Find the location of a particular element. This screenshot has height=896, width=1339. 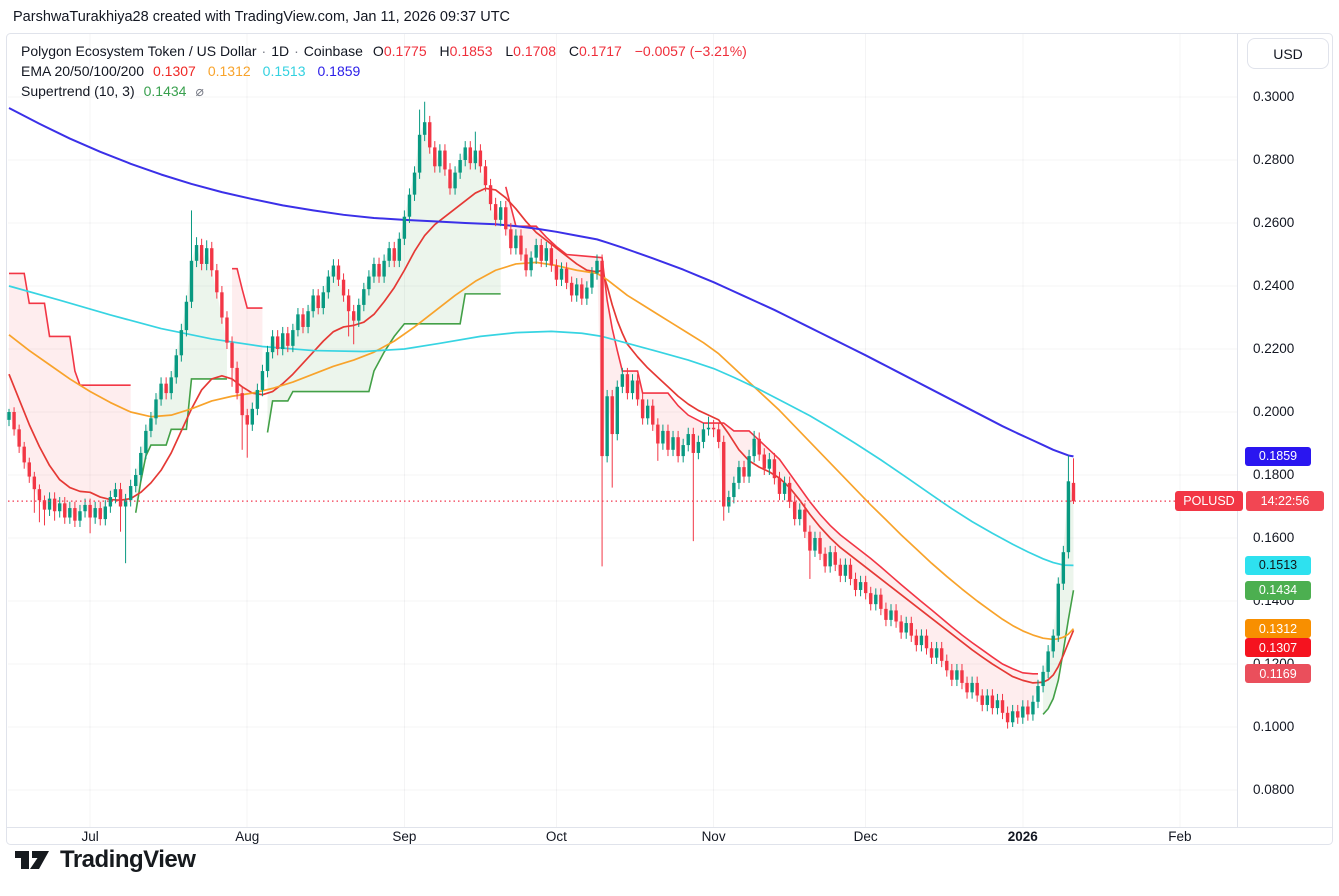

exchange-label: Coinbase is located at coordinates (333, 51).